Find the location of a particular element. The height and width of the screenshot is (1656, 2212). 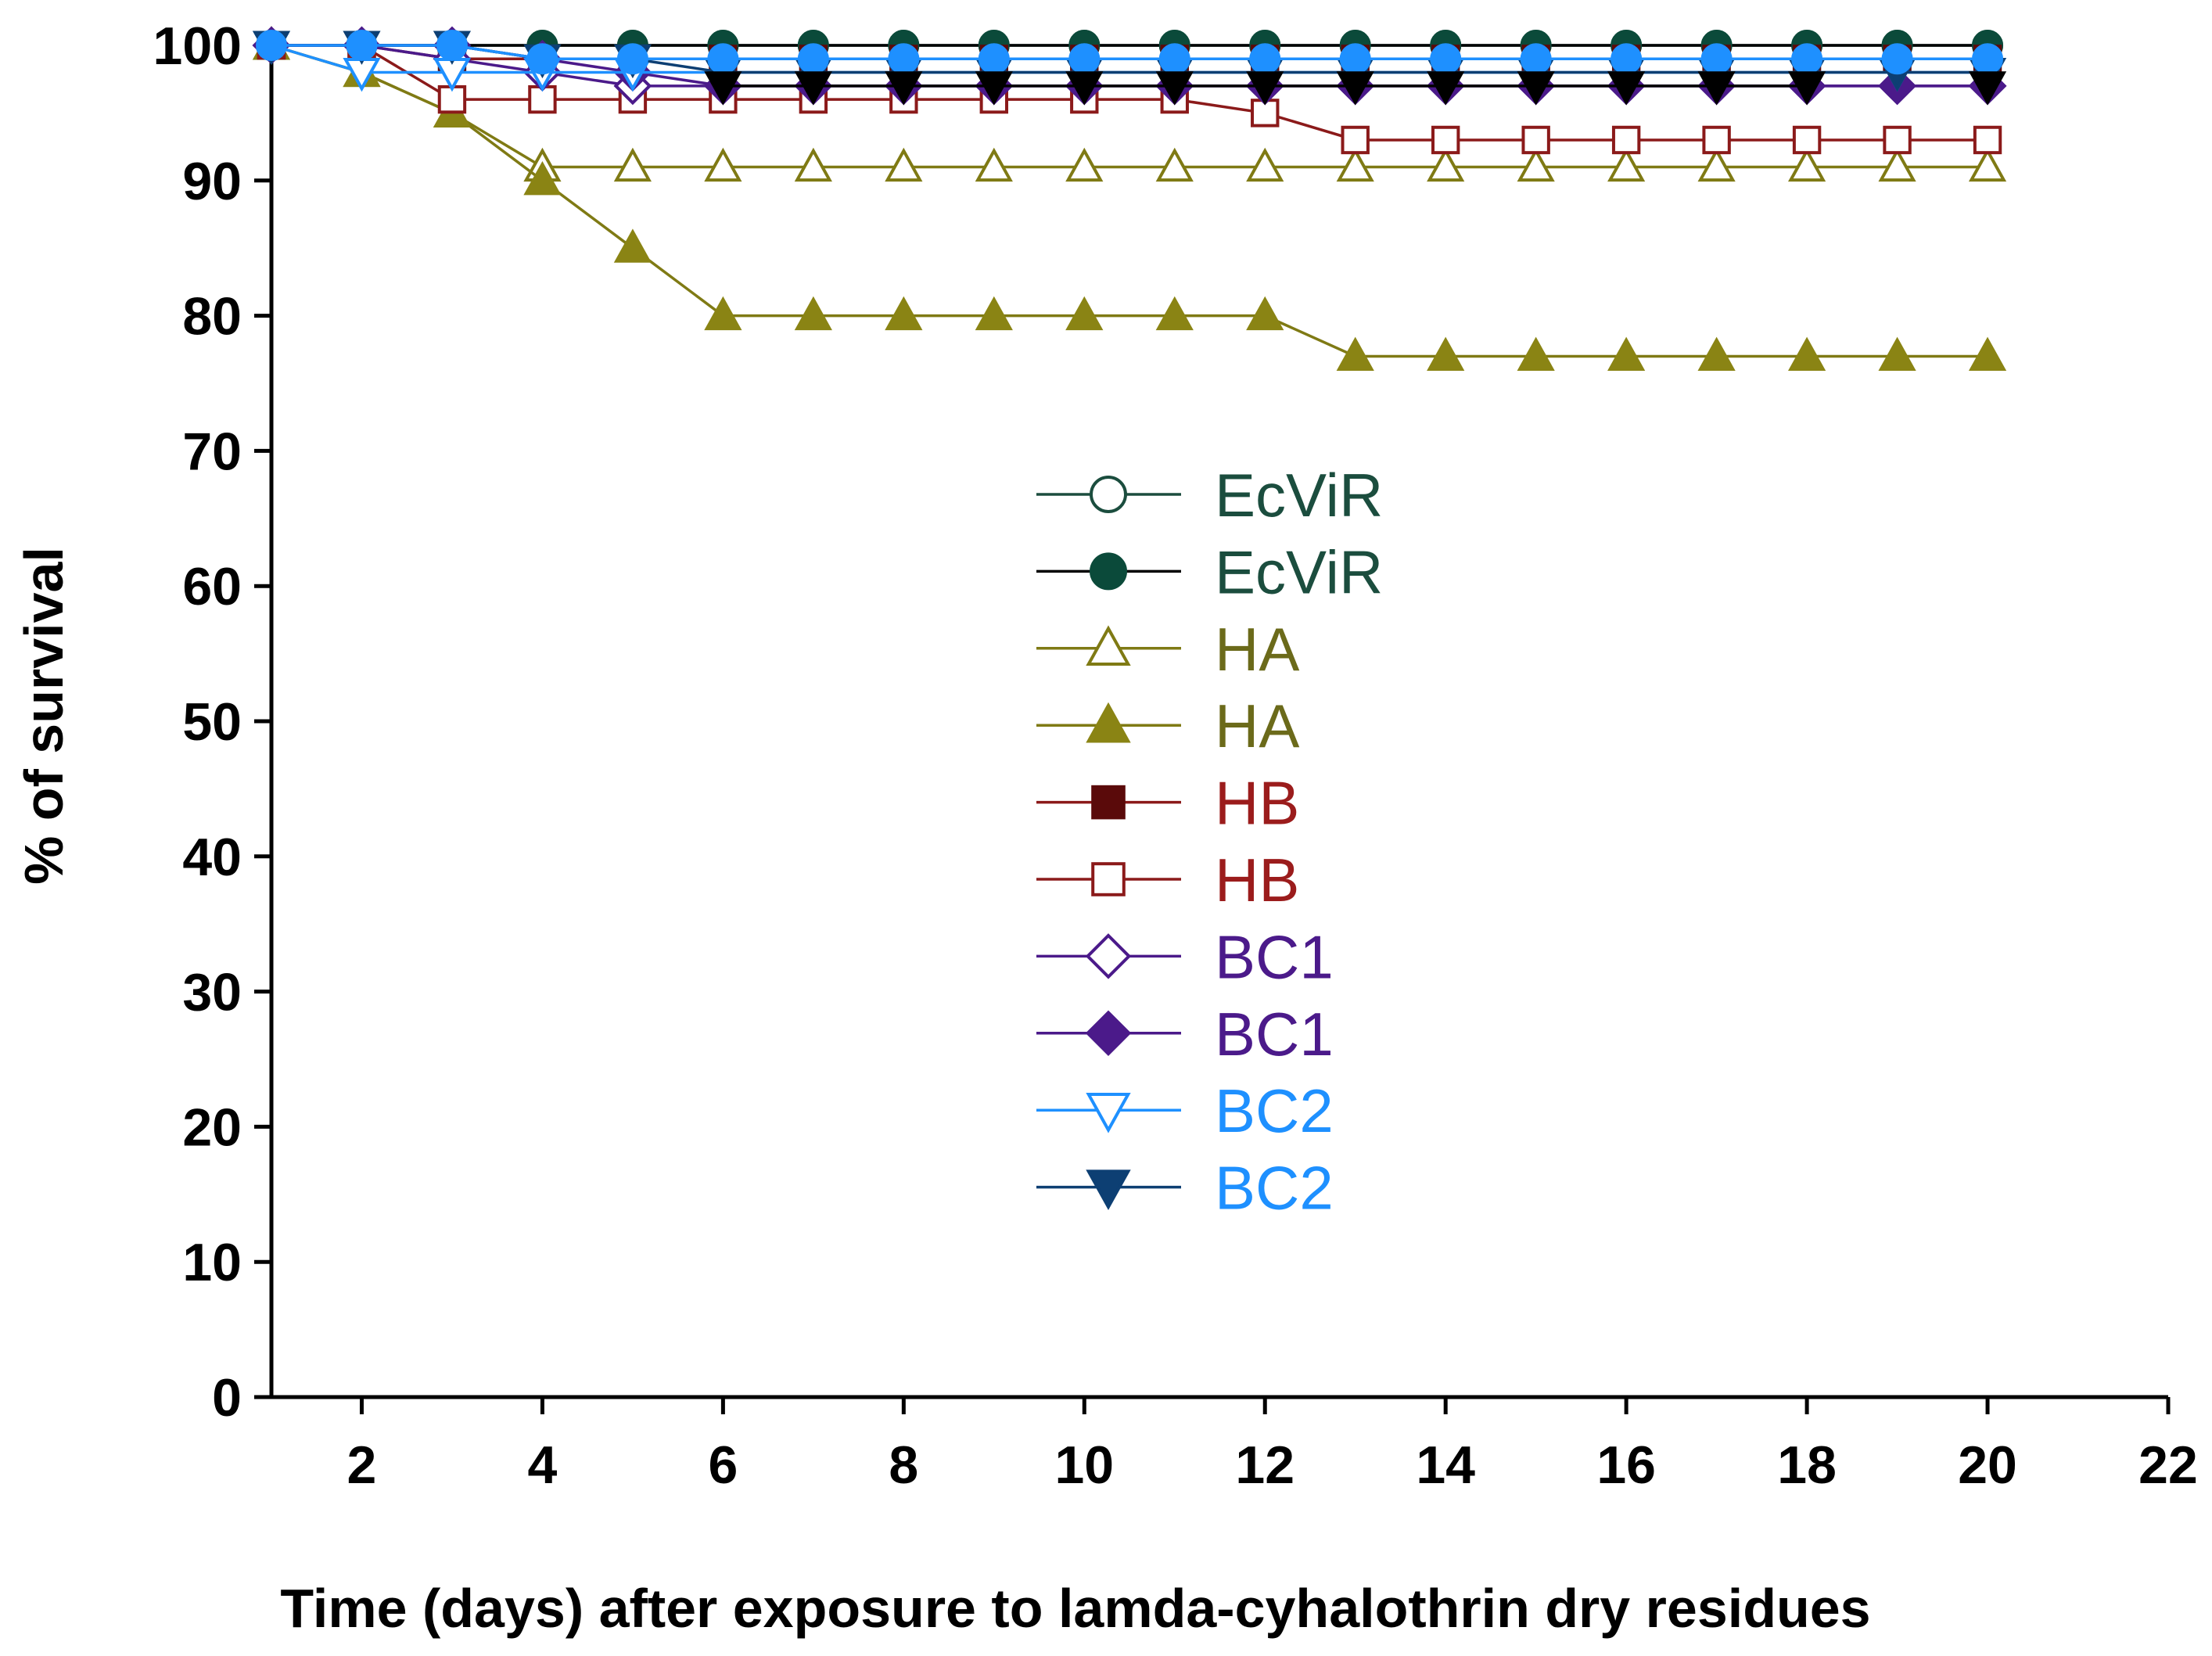

x-tick-label: 12 is located at coordinates (1265, 1465).